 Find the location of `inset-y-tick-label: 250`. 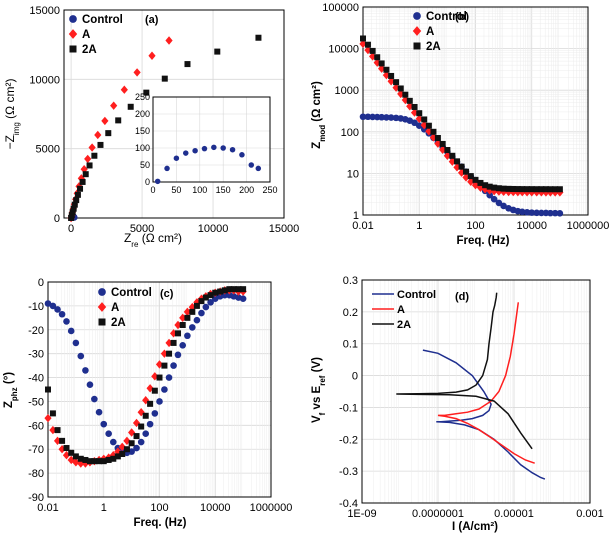

inset-y-tick-label: 250 is located at coordinates (142, 97).